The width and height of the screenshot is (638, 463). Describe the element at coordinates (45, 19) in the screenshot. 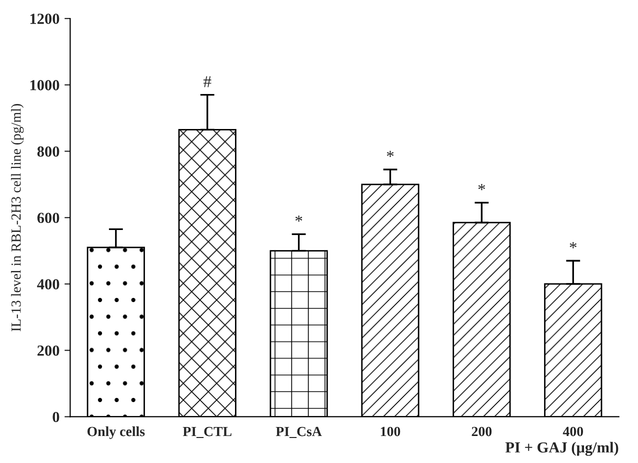

I see `y-tick-label: 1200` at that location.